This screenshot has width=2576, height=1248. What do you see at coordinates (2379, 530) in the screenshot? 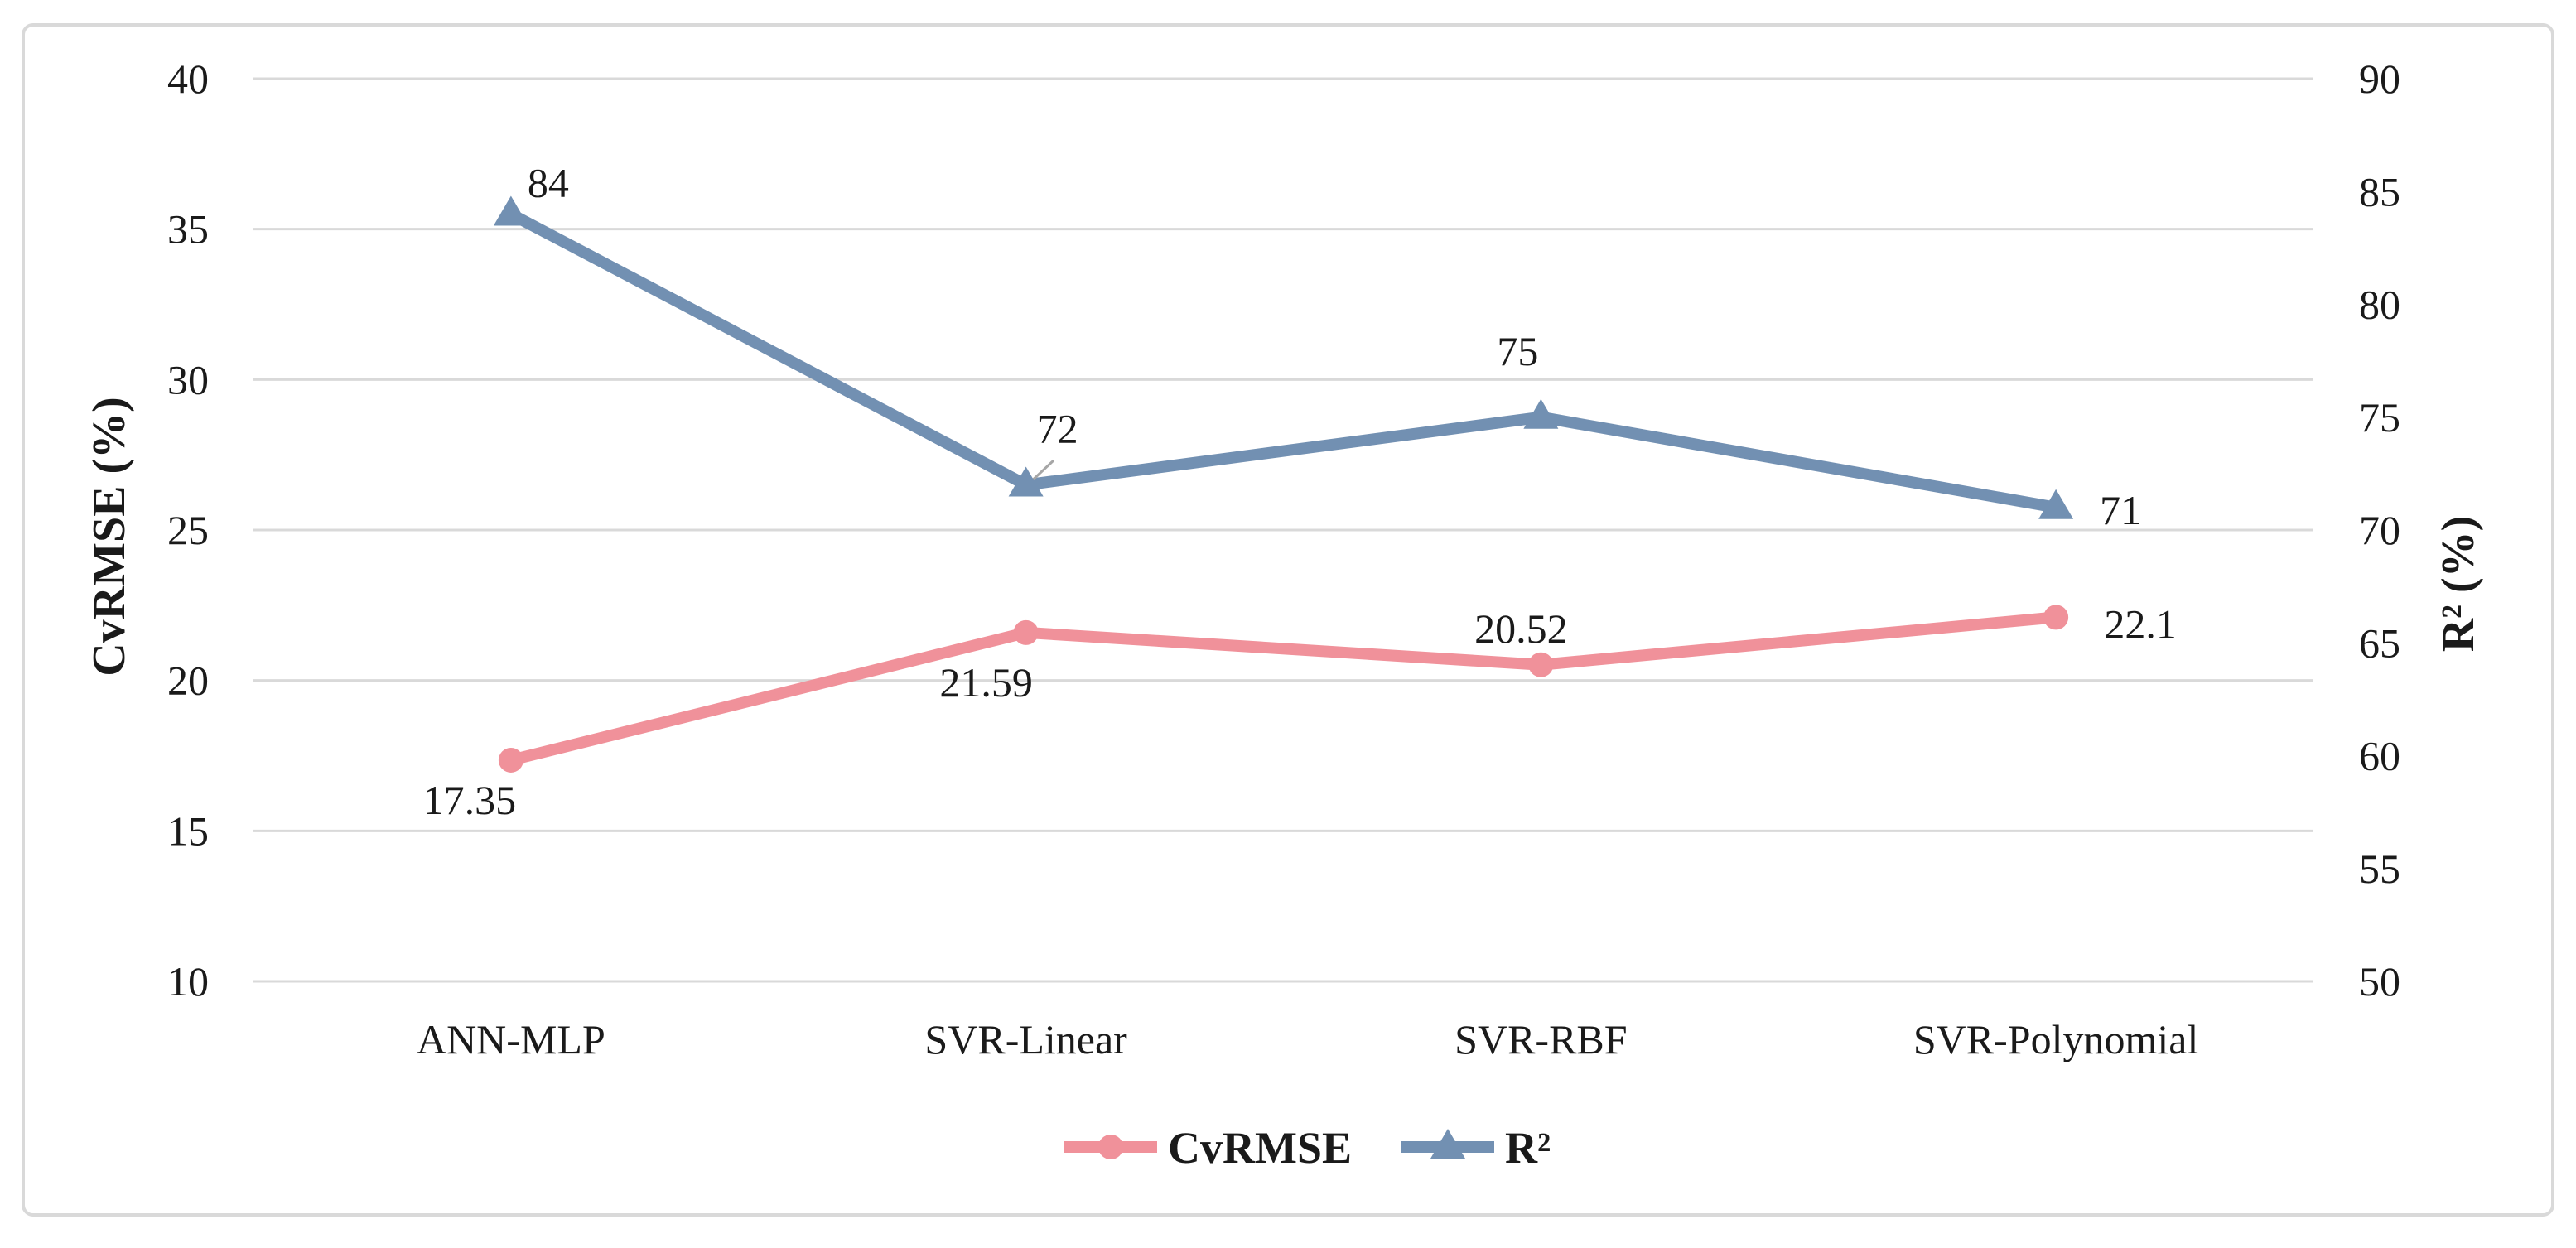
I see `right-axis-tick-label: 70` at bounding box center [2379, 530].